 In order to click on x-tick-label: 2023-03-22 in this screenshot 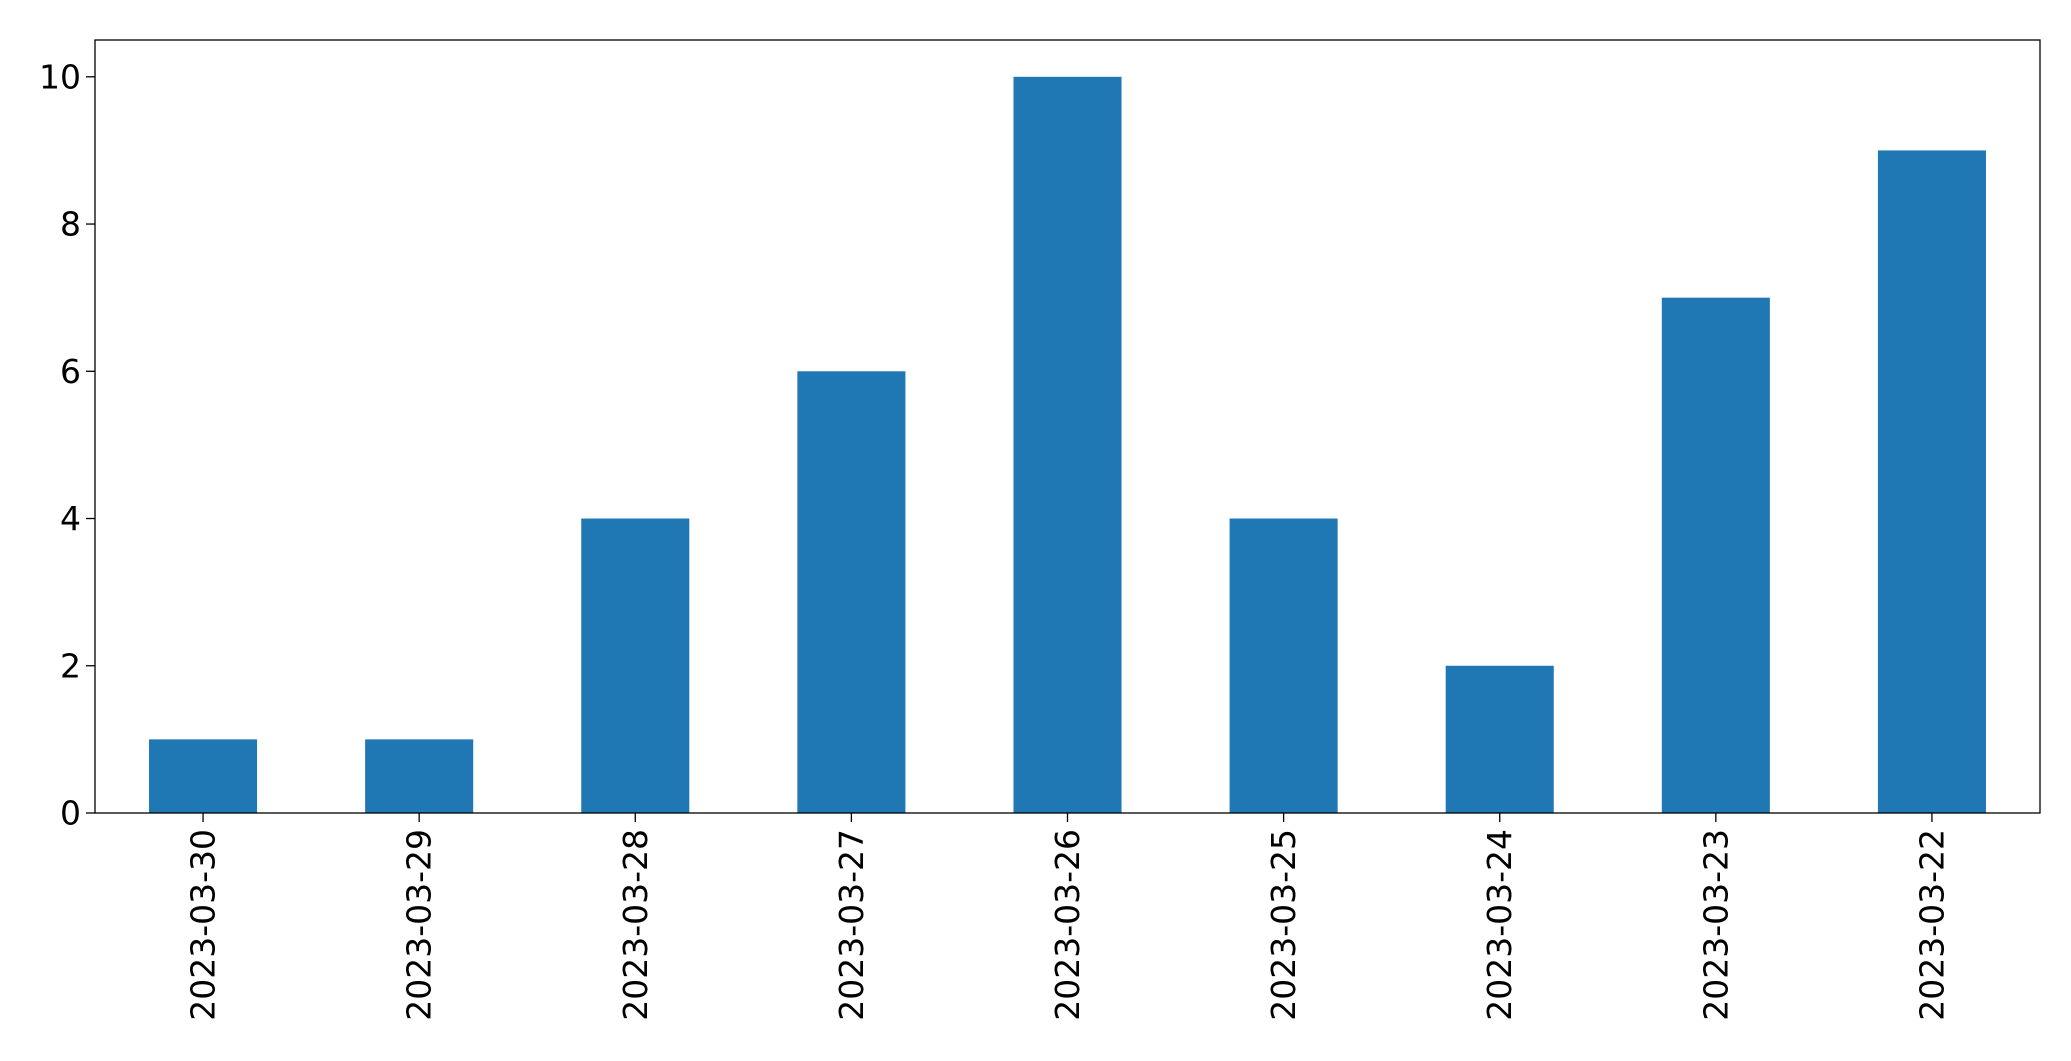, I will do `click(1931, 925)`.